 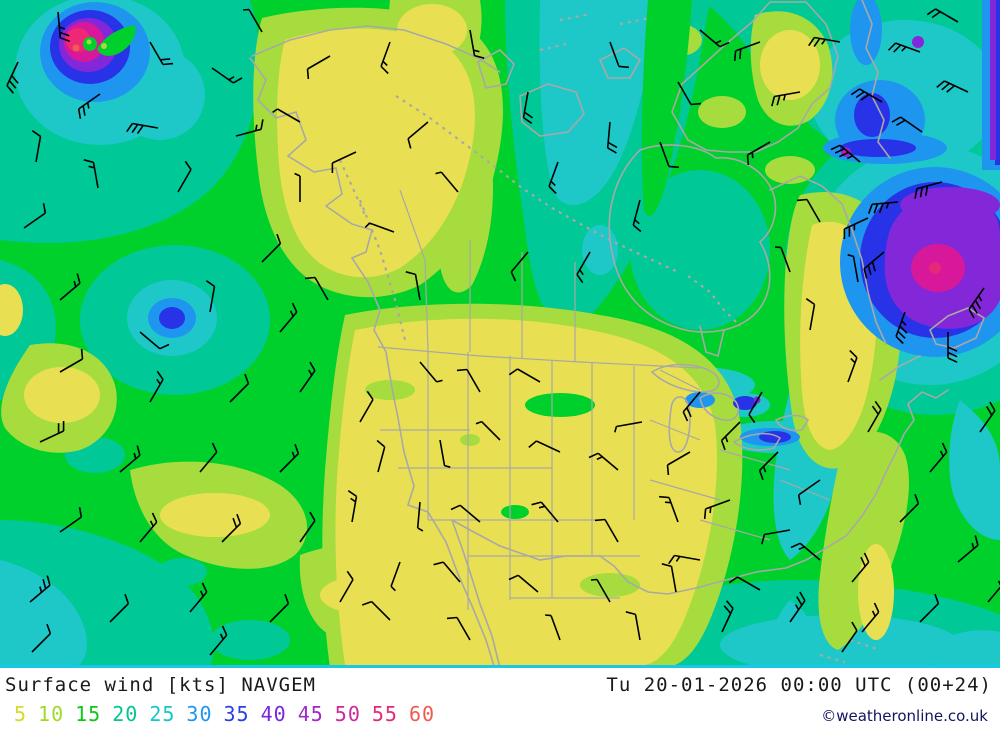 I want to click on legend-value-5: 5, so click(x=21, y=714).